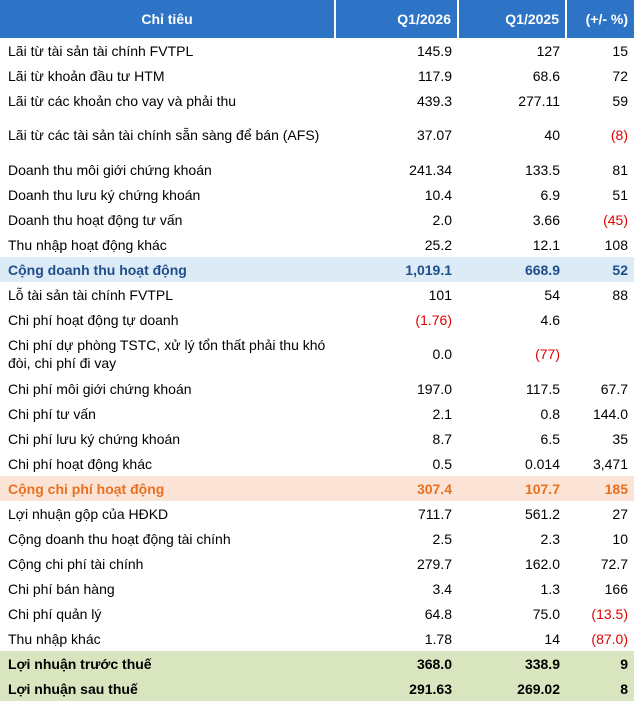 The image size is (638, 701). What do you see at coordinates (614, 563) in the screenshot?
I see `value-cell: 72.7` at bounding box center [614, 563].